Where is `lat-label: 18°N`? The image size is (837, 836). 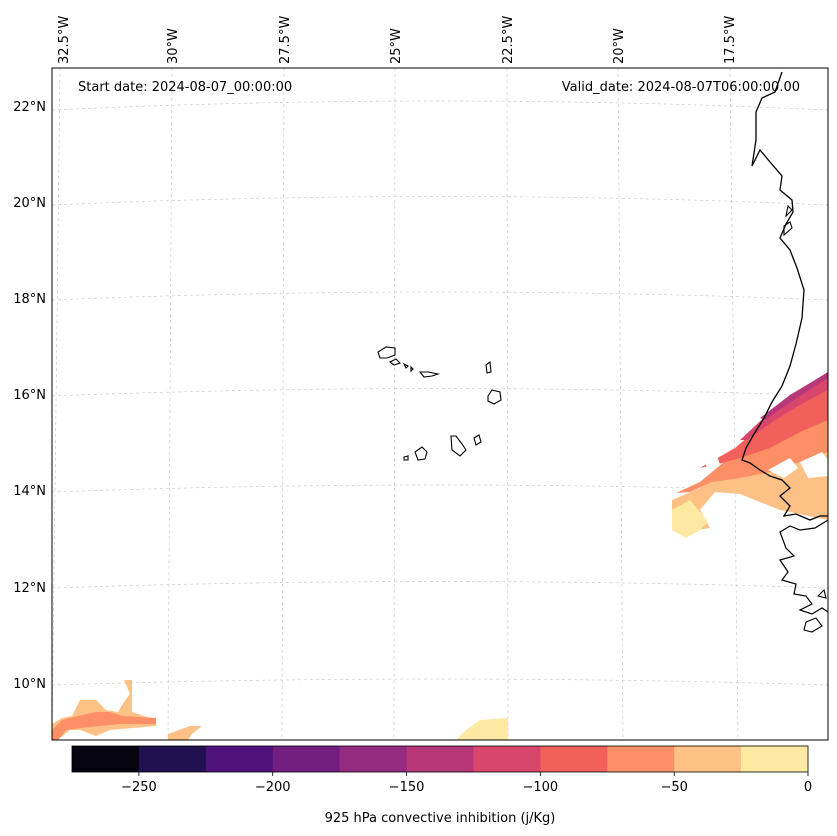 lat-label: 18°N is located at coordinates (29, 299).